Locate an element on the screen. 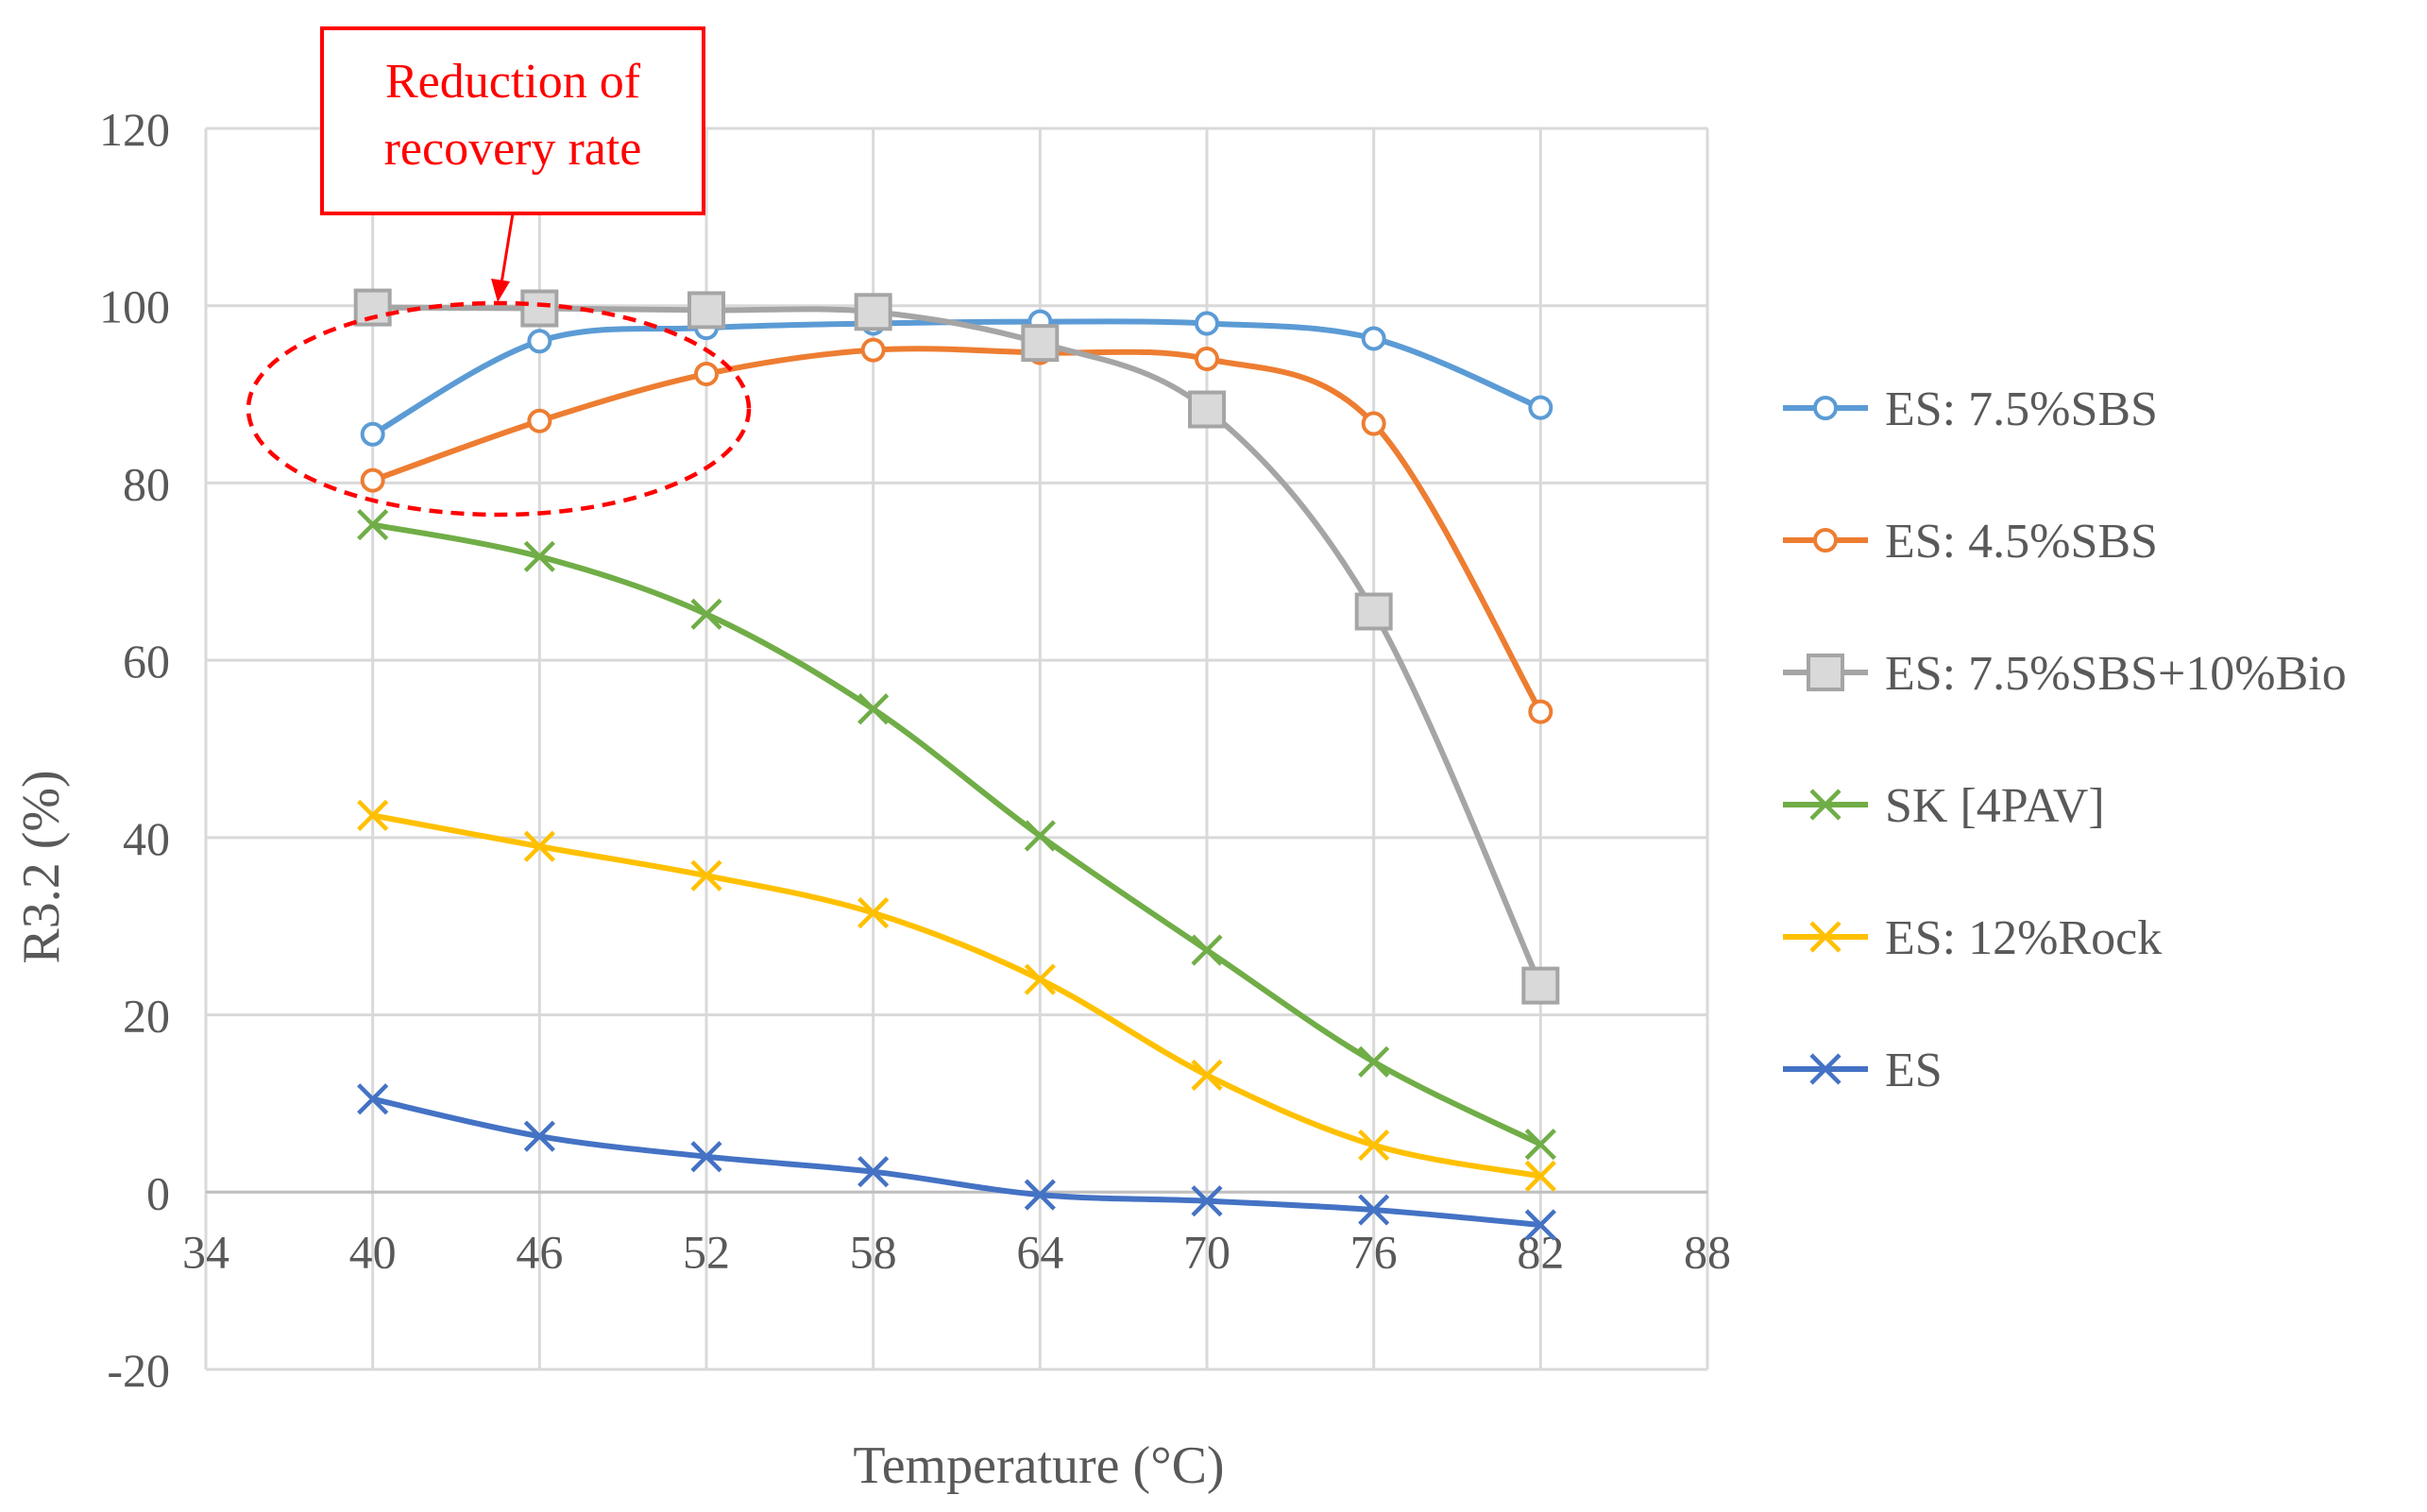 The image size is (2427, 1512). y-tick-label: -20 is located at coordinates (138, 1370).